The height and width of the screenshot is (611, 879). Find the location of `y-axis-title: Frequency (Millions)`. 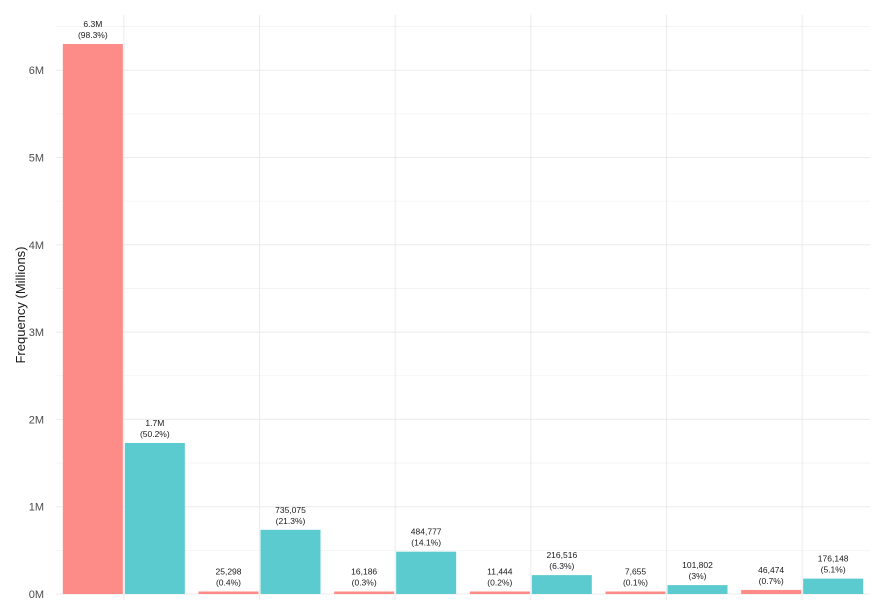

y-axis-title: Frequency (Millions) is located at coordinates (20, 304).